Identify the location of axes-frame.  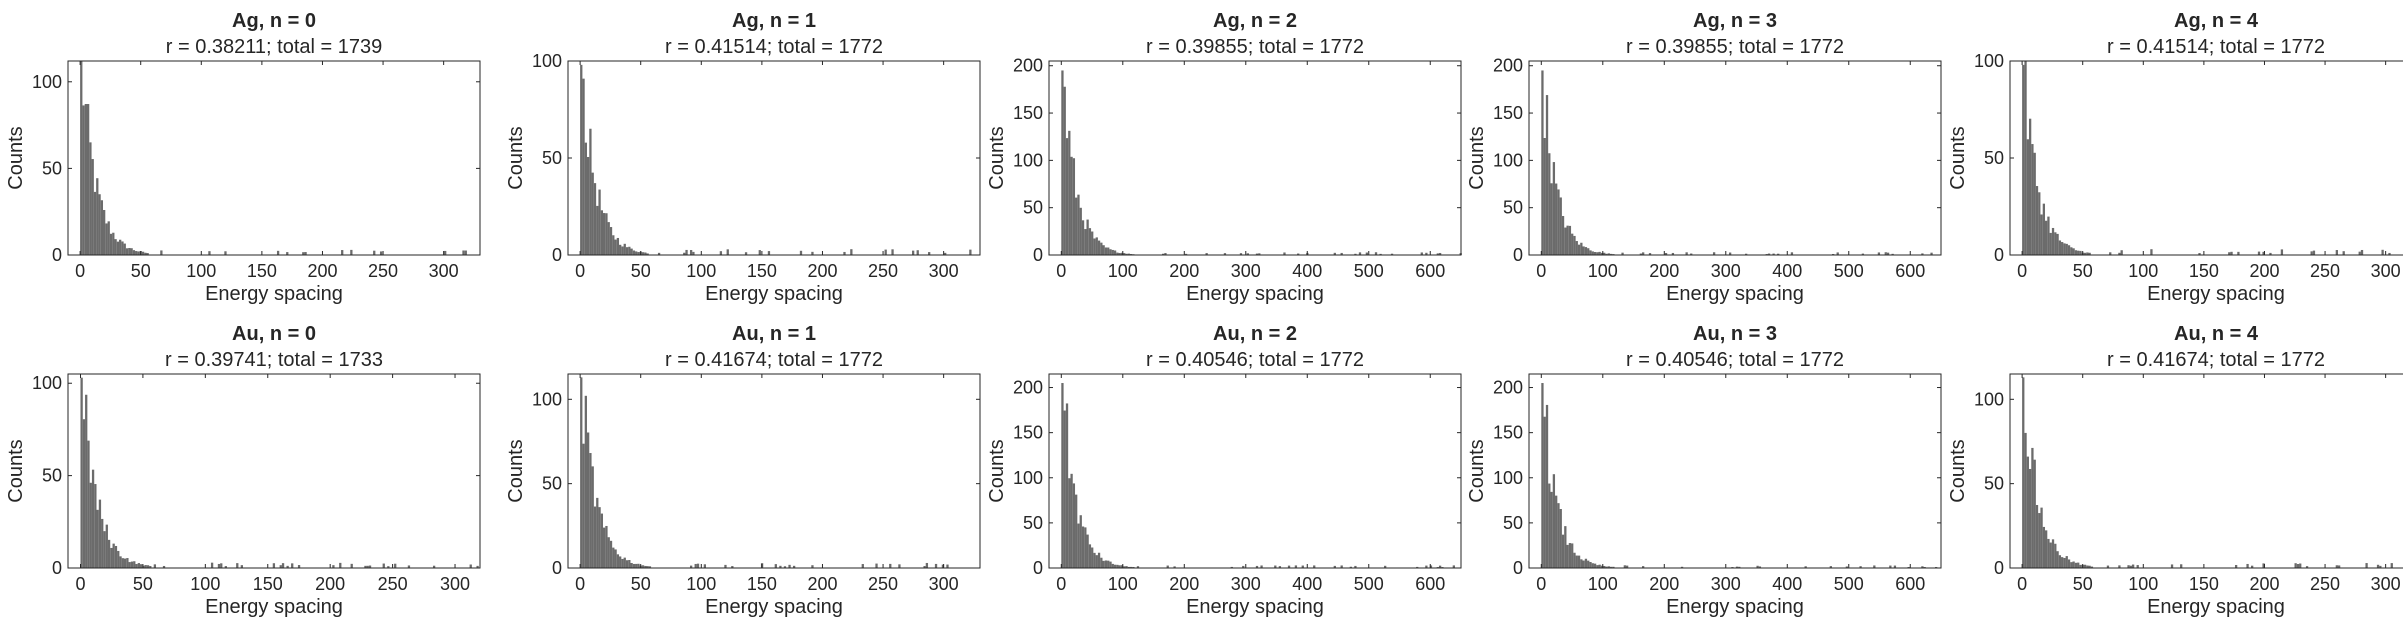
(1255, 158).